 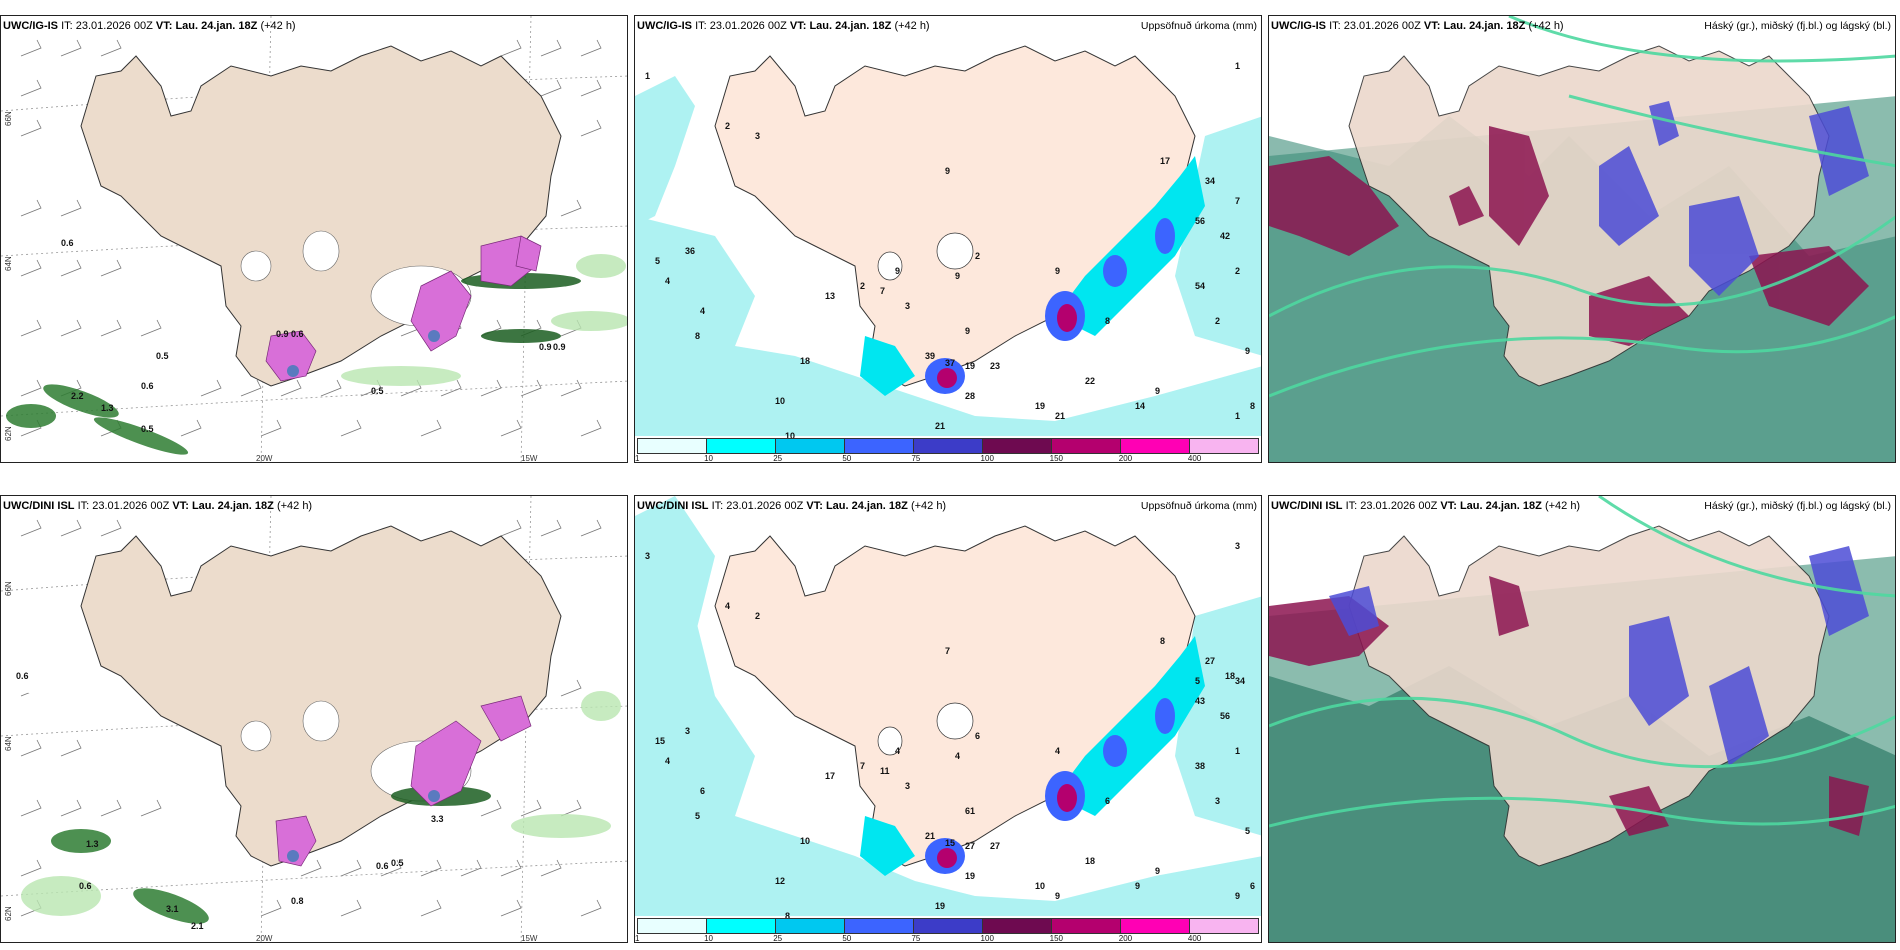 I want to click on colorbar-tick-label: 150, so click(x=1056, y=938).